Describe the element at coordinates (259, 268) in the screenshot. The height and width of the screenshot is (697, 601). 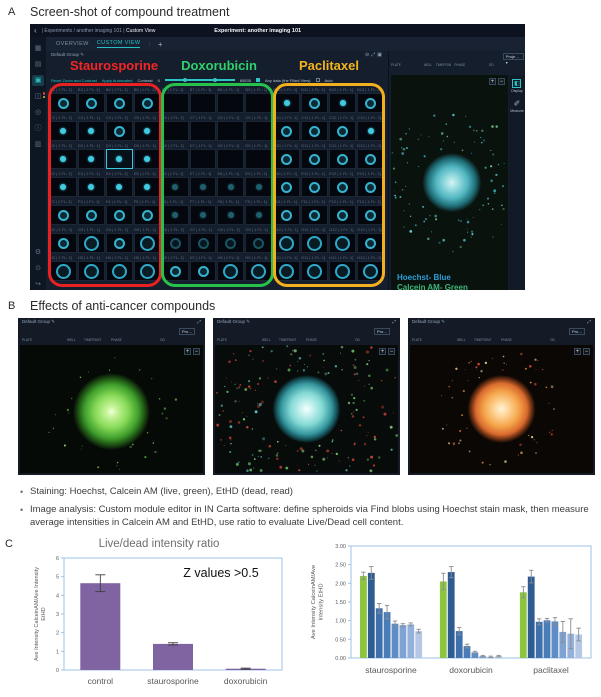
I see `plate-well: H9 | 1 FL: 1]` at that location.